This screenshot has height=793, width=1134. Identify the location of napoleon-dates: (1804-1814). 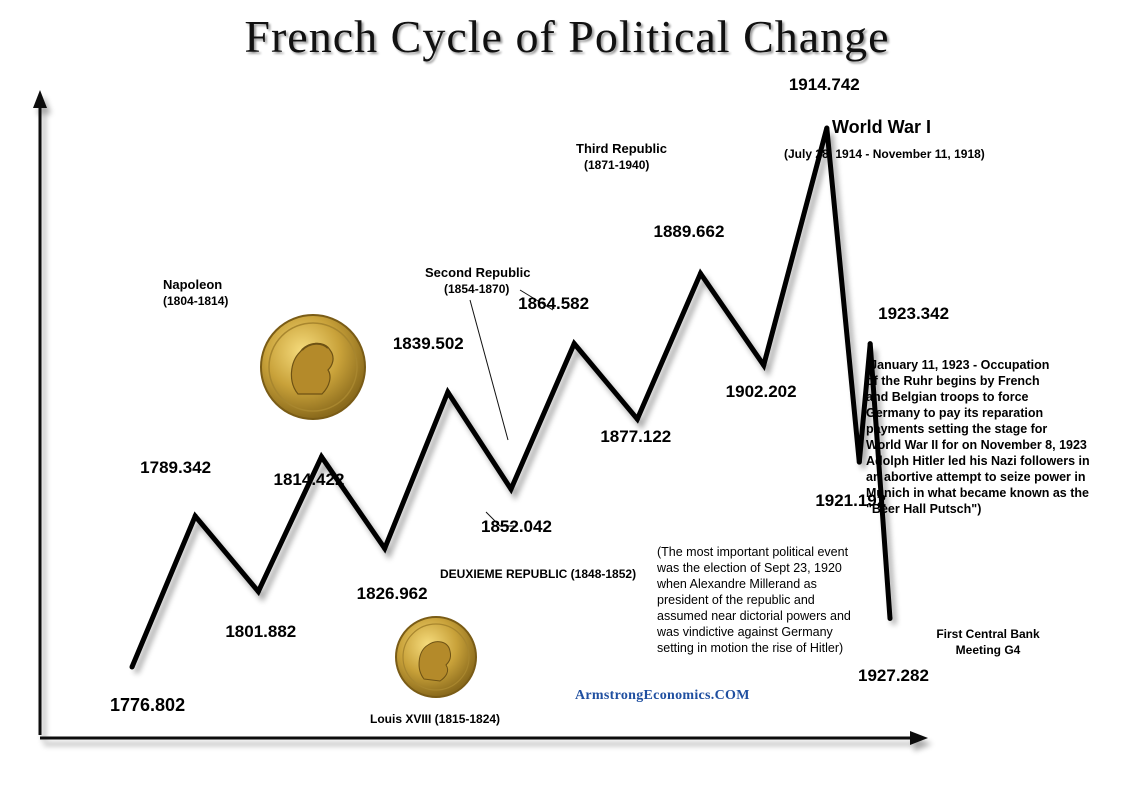
(196, 301).